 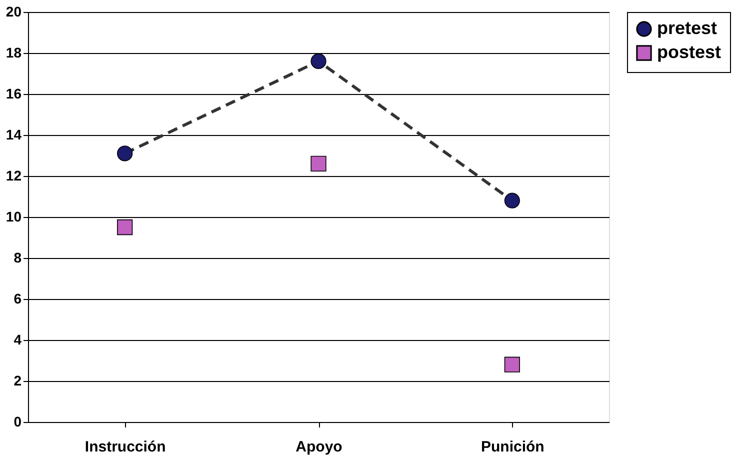 I want to click on y-tick-label: 12, so click(x=14, y=176).